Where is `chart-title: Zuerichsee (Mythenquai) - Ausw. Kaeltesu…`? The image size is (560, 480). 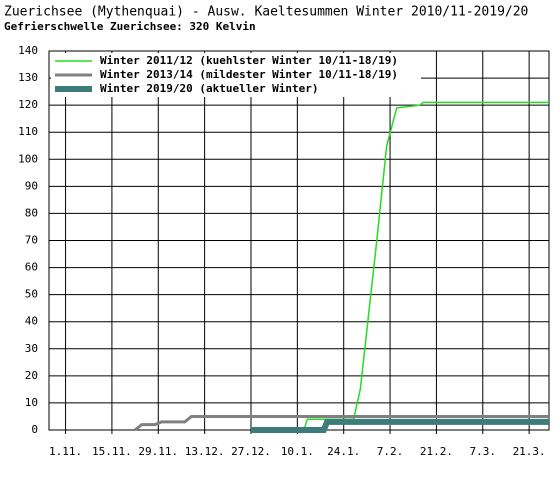
chart-title: Zuerichsee (Mythenquai) - Ausw. Kaeltesu… is located at coordinates (266, 12).